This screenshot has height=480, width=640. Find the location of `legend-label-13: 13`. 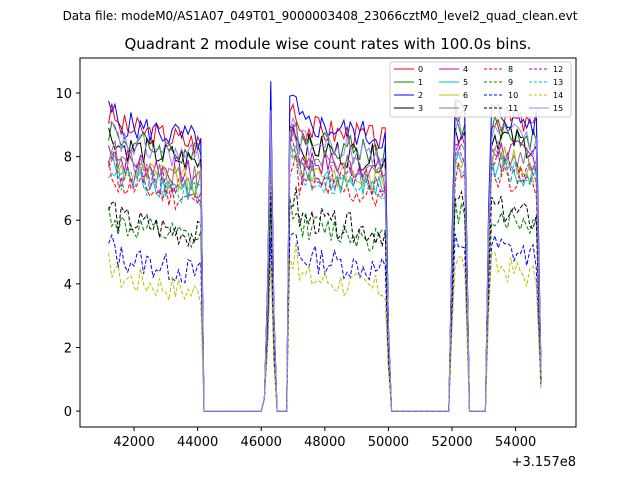

legend-label-13: 13 is located at coordinates (558, 82).